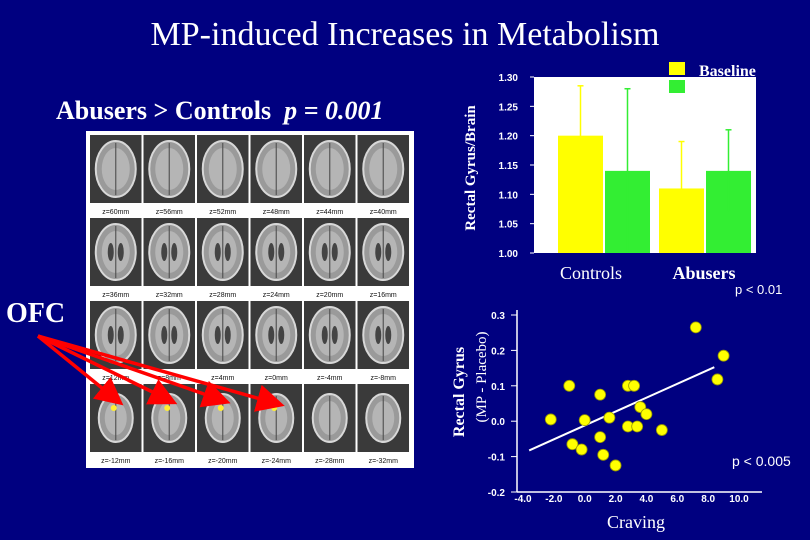 This screenshot has width=810, height=540. Describe the element at coordinates (383, 175) in the screenshot. I see `brain-slice: z=40mm` at that location.